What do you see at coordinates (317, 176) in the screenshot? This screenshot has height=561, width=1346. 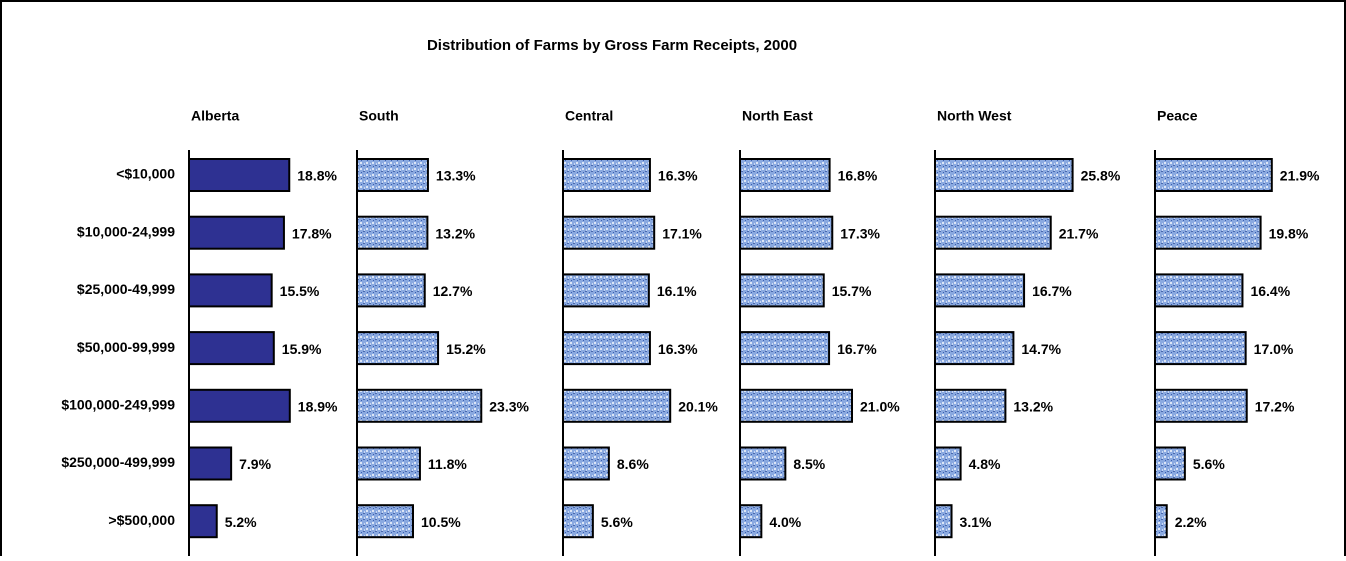 I see `data-label: 18.8%` at bounding box center [317, 176].